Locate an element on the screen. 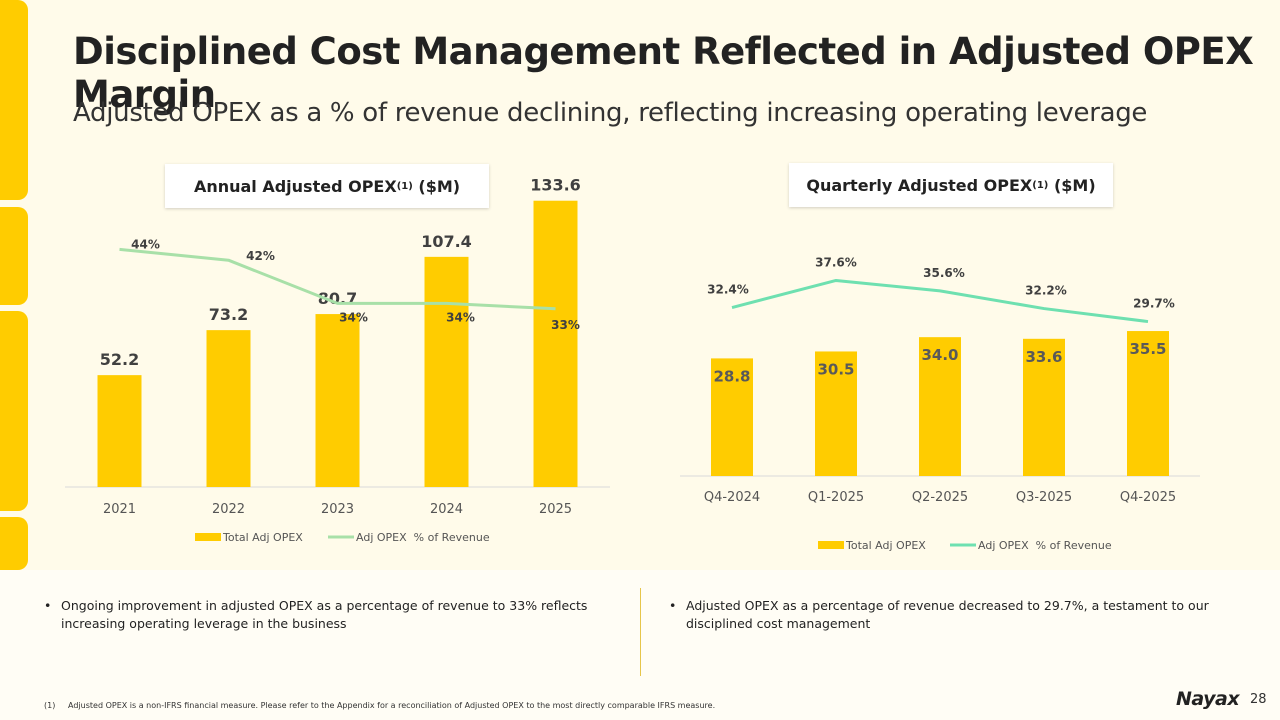 Image resolution: width=1280 pixels, height=720 pixels. annual-chart-title: Annual Adjusted OPEX (1) ($M) is located at coordinates (327, 186).